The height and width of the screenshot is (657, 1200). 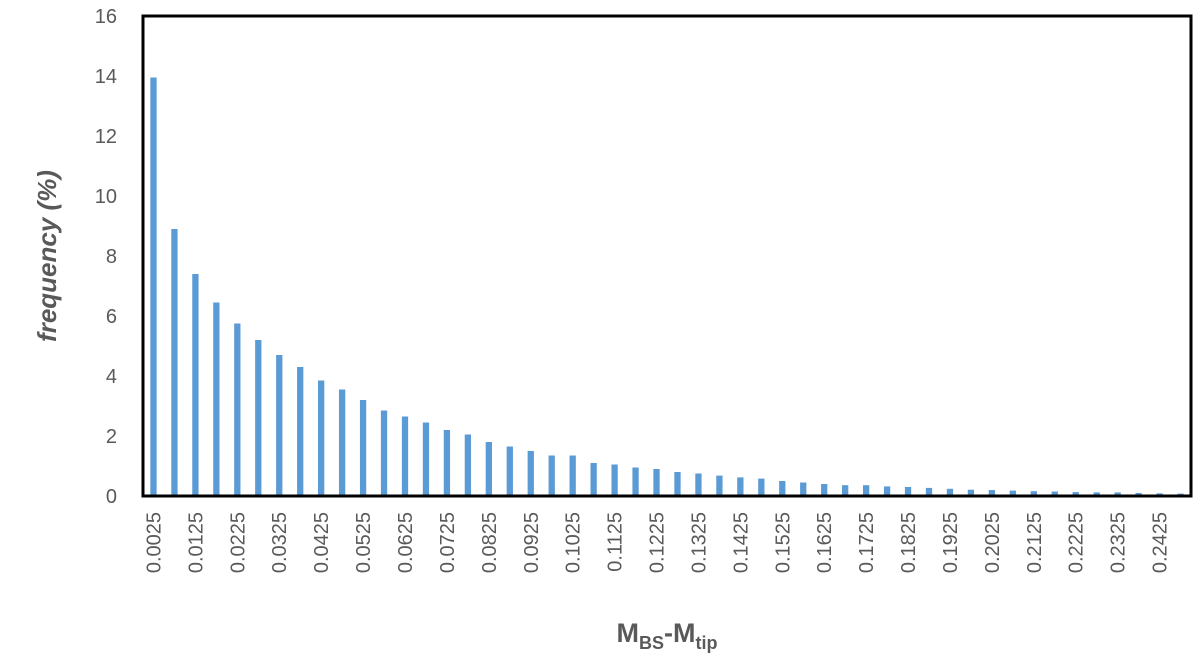 I want to click on x-tick-label: 0.1225, so click(x=658, y=542).